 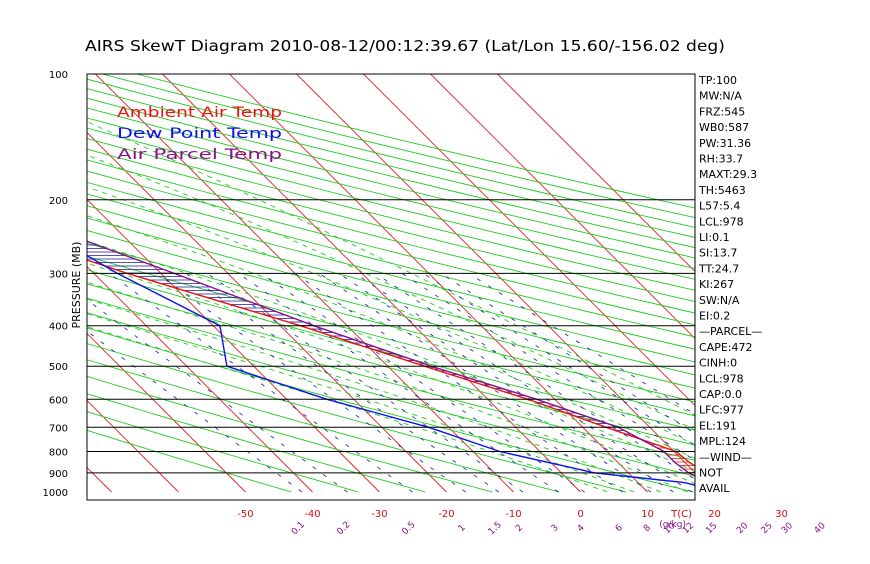 I want to click on index-value: TP:100, so click(x=717, y=80).